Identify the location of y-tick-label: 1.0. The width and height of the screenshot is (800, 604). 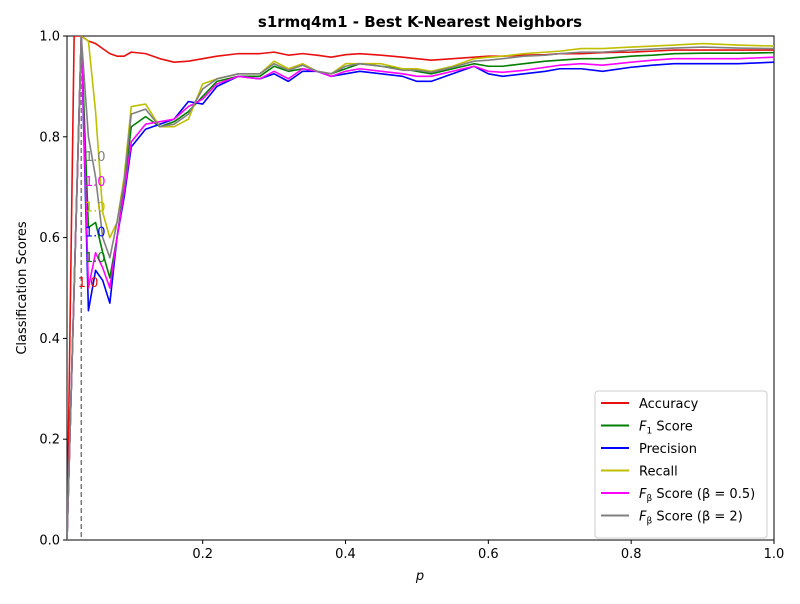
(49, 37).